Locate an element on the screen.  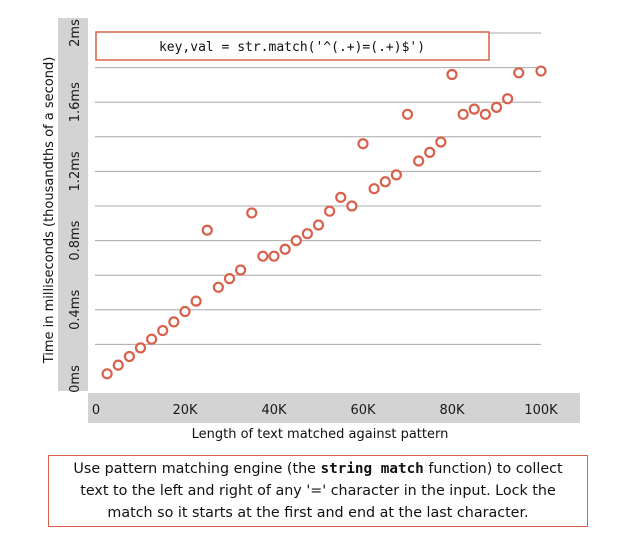
y-tick-label: 1.2ms is located at coordinates (75, 171).